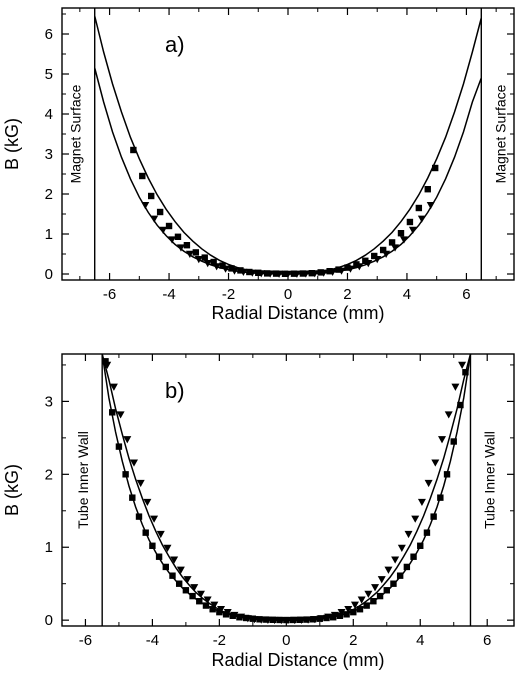 The image size is (522, 677). What do you see at coordinates (49, 114) in the screenshot?
I see `y-tick-label: 4` at bounding box center [49, 114].